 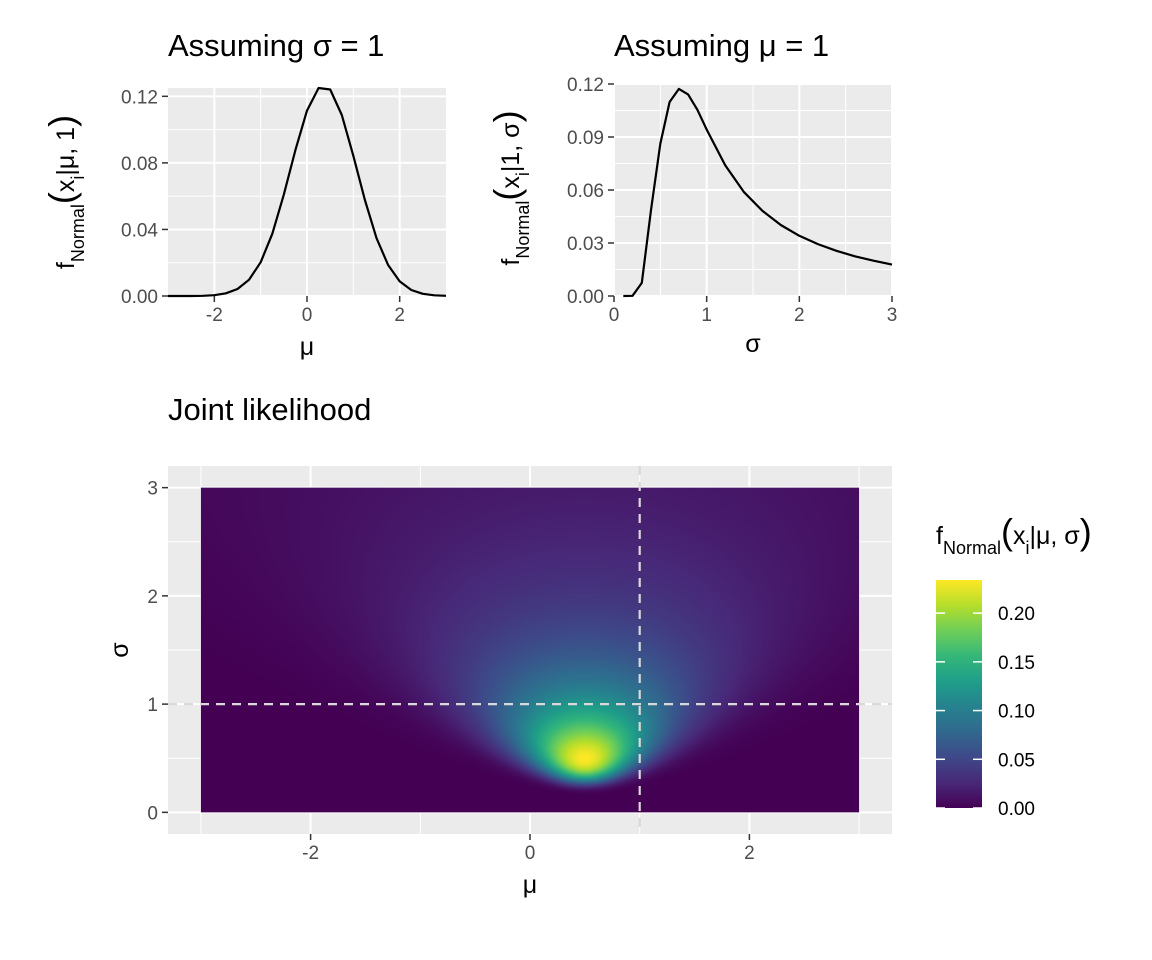 What do you see at coordinates (585, 244) in the screenshot?
I see `y-tick-label: 0.03` at bounding box center [585, 244].